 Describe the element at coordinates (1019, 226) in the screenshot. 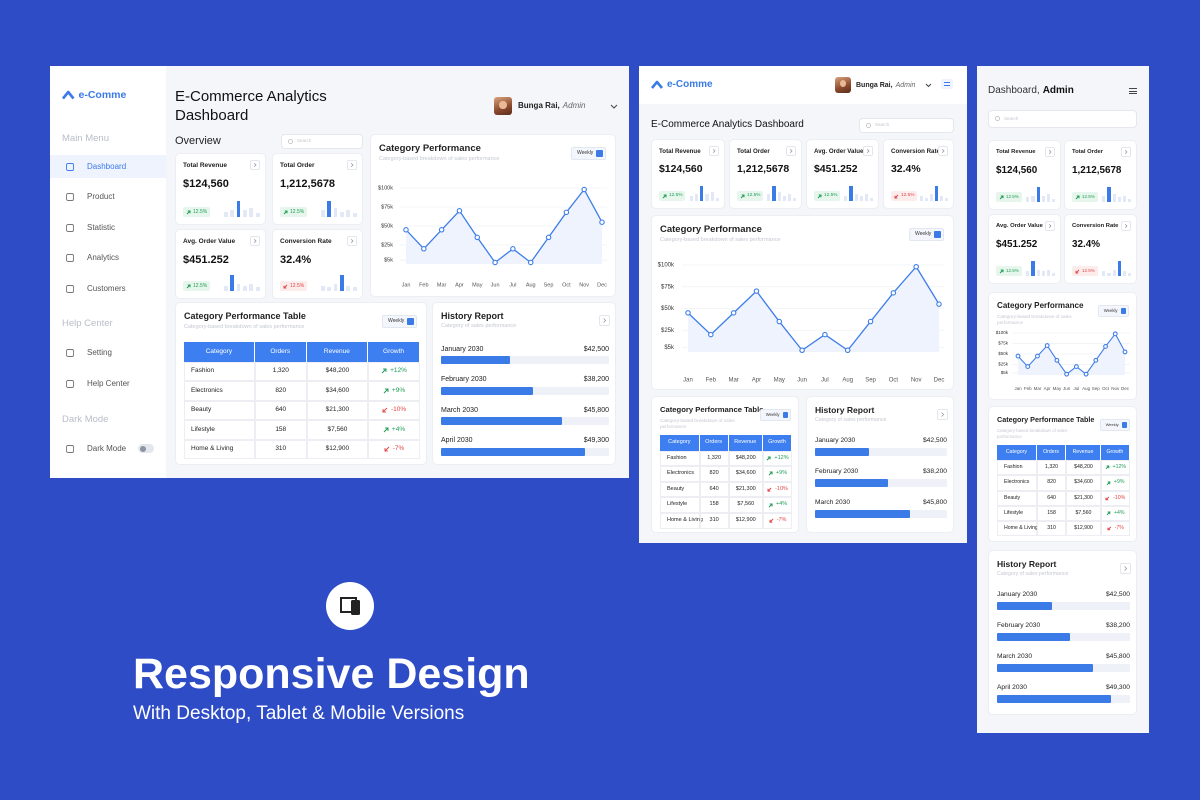

I see `kpi-label: Avg. Order Value` at that location.